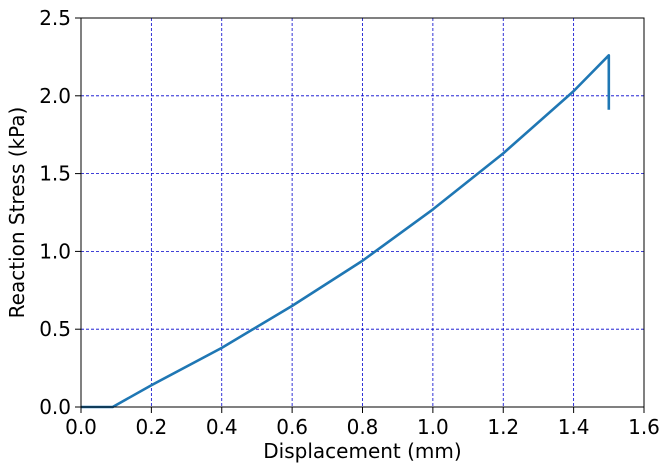  What do you see at coordinates (222, 427) in the screenshot?
I see `x-tick-label: 0.4` at bounding box center [222, 427].